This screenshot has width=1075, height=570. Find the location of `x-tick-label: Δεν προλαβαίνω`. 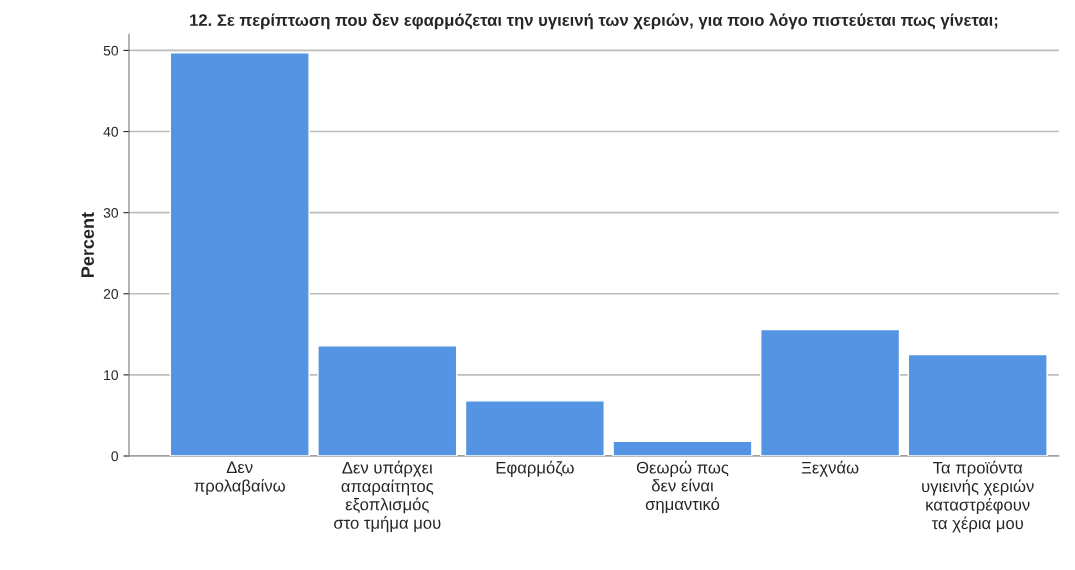

x-tick-label: Δεν προλαβαίνω is located at coordinates (239, 478).